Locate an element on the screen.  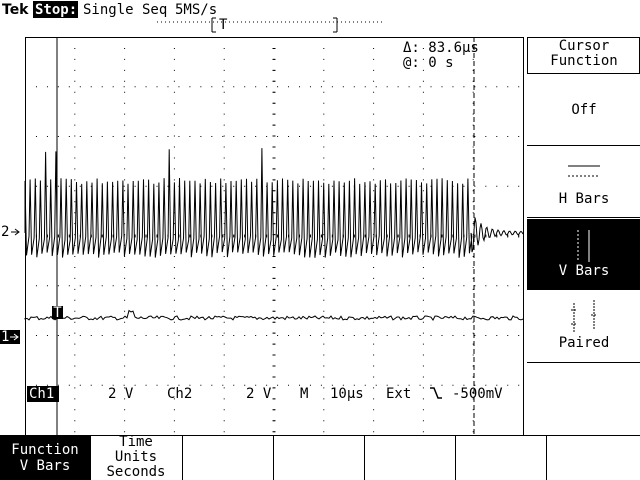
menu-title-box is located at coordinates (583, 55).